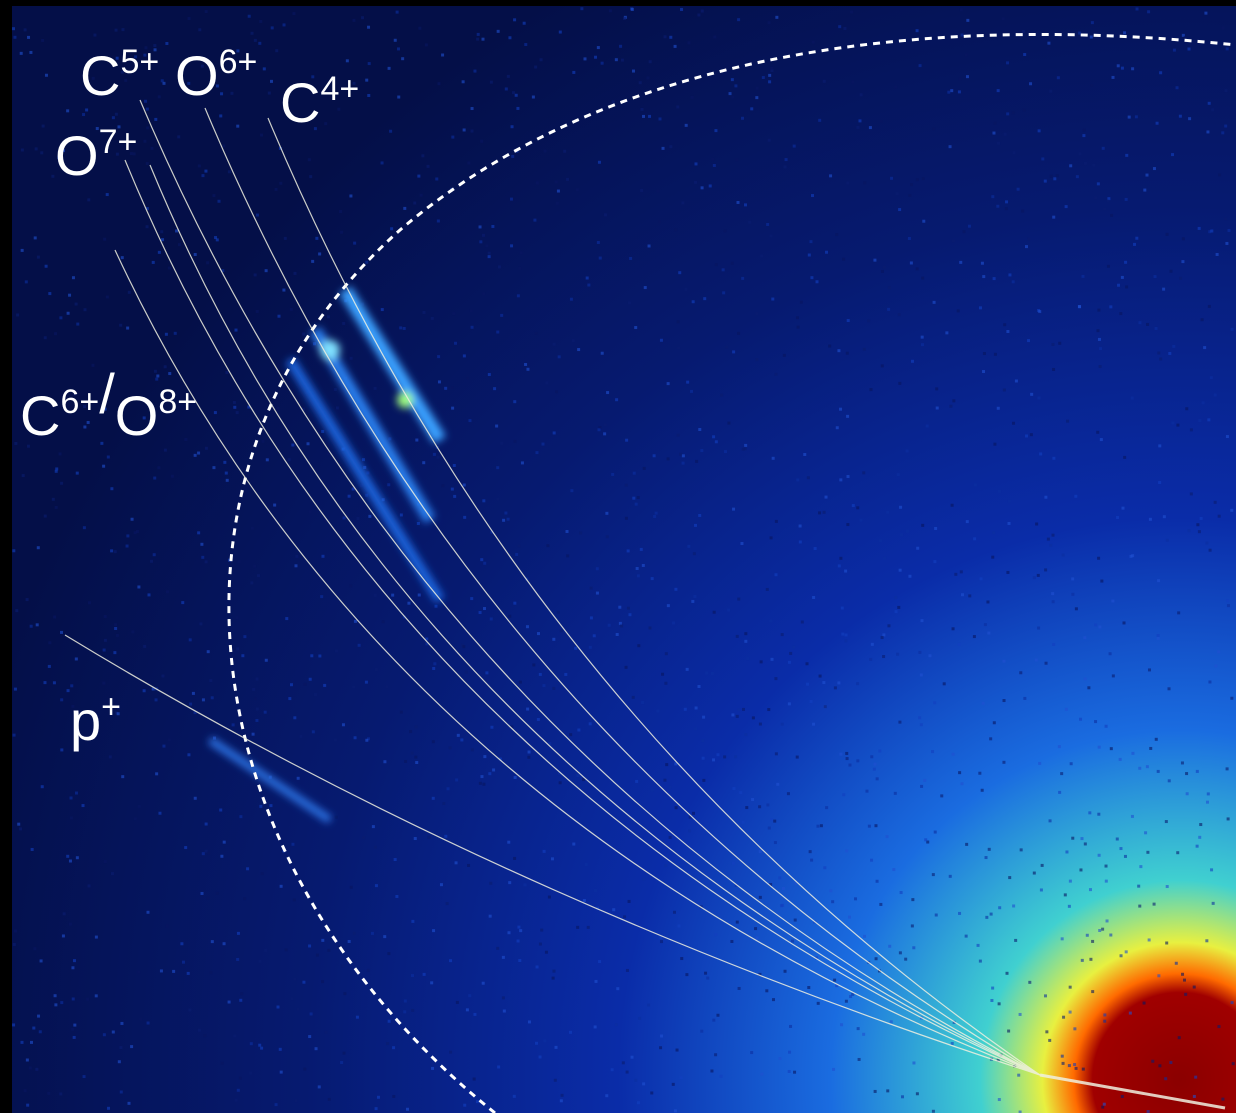 This screenshot has width=1236, height=1113. Describe the element at coordinates (118, 142) in the screenshot. I see `charge: 7+` at that location.